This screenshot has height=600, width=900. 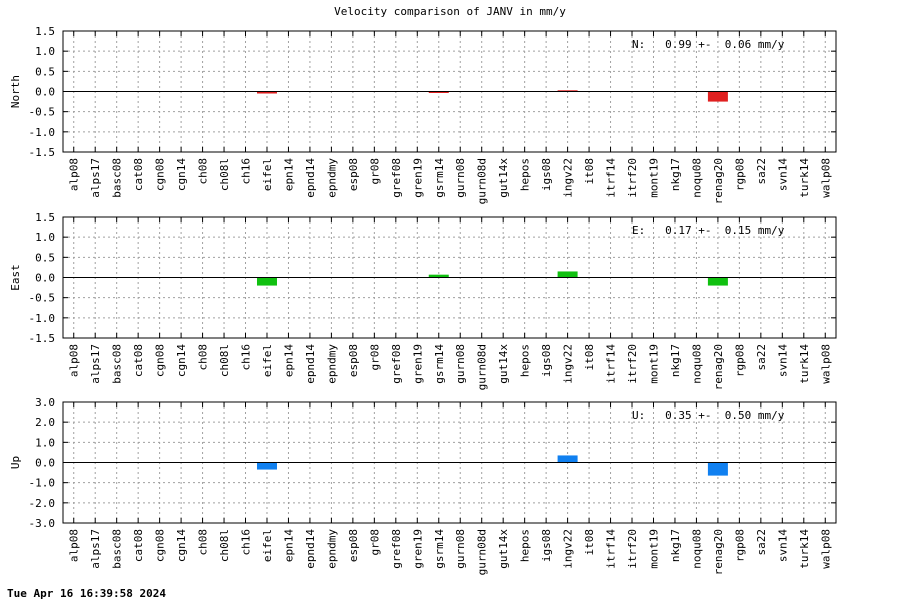 I want to click on x-tick-label: itrf14, so click(x=611, y=364).